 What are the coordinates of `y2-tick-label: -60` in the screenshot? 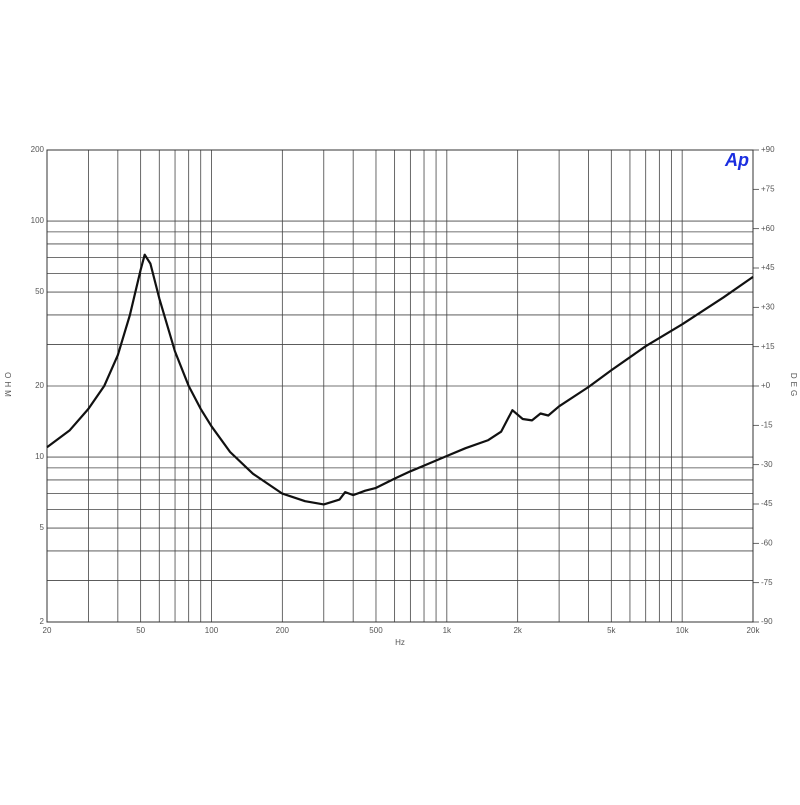 It's located at (767, 542).